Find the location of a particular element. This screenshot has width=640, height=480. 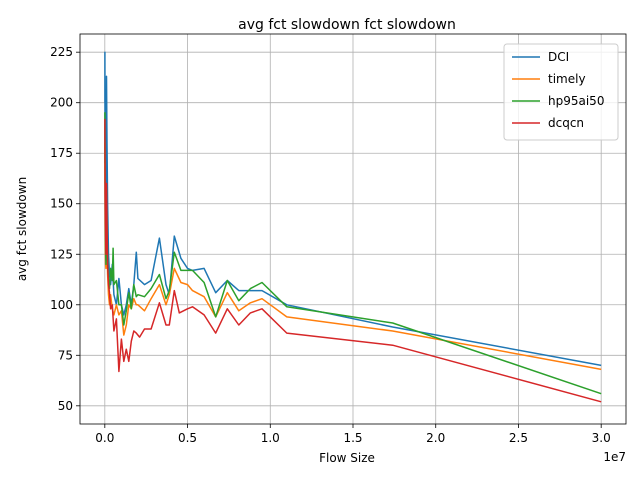

x-tick-label: 2.0 is located at coordinates (435, 438).